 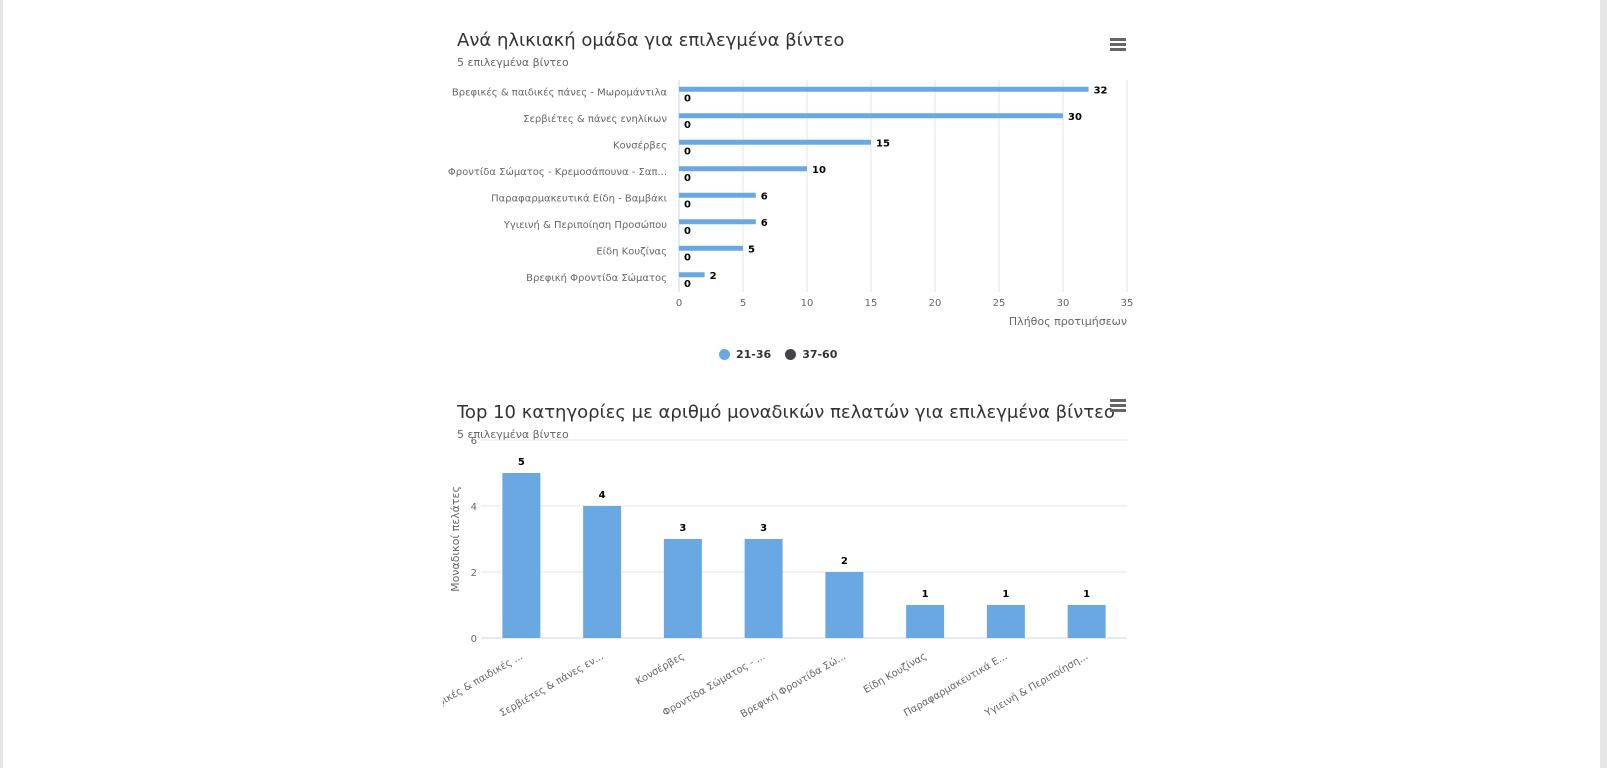 What do you see at coordinates (602, 495) in the screenshot?
I see `data-label: 4` at bounding box center [602, 495].